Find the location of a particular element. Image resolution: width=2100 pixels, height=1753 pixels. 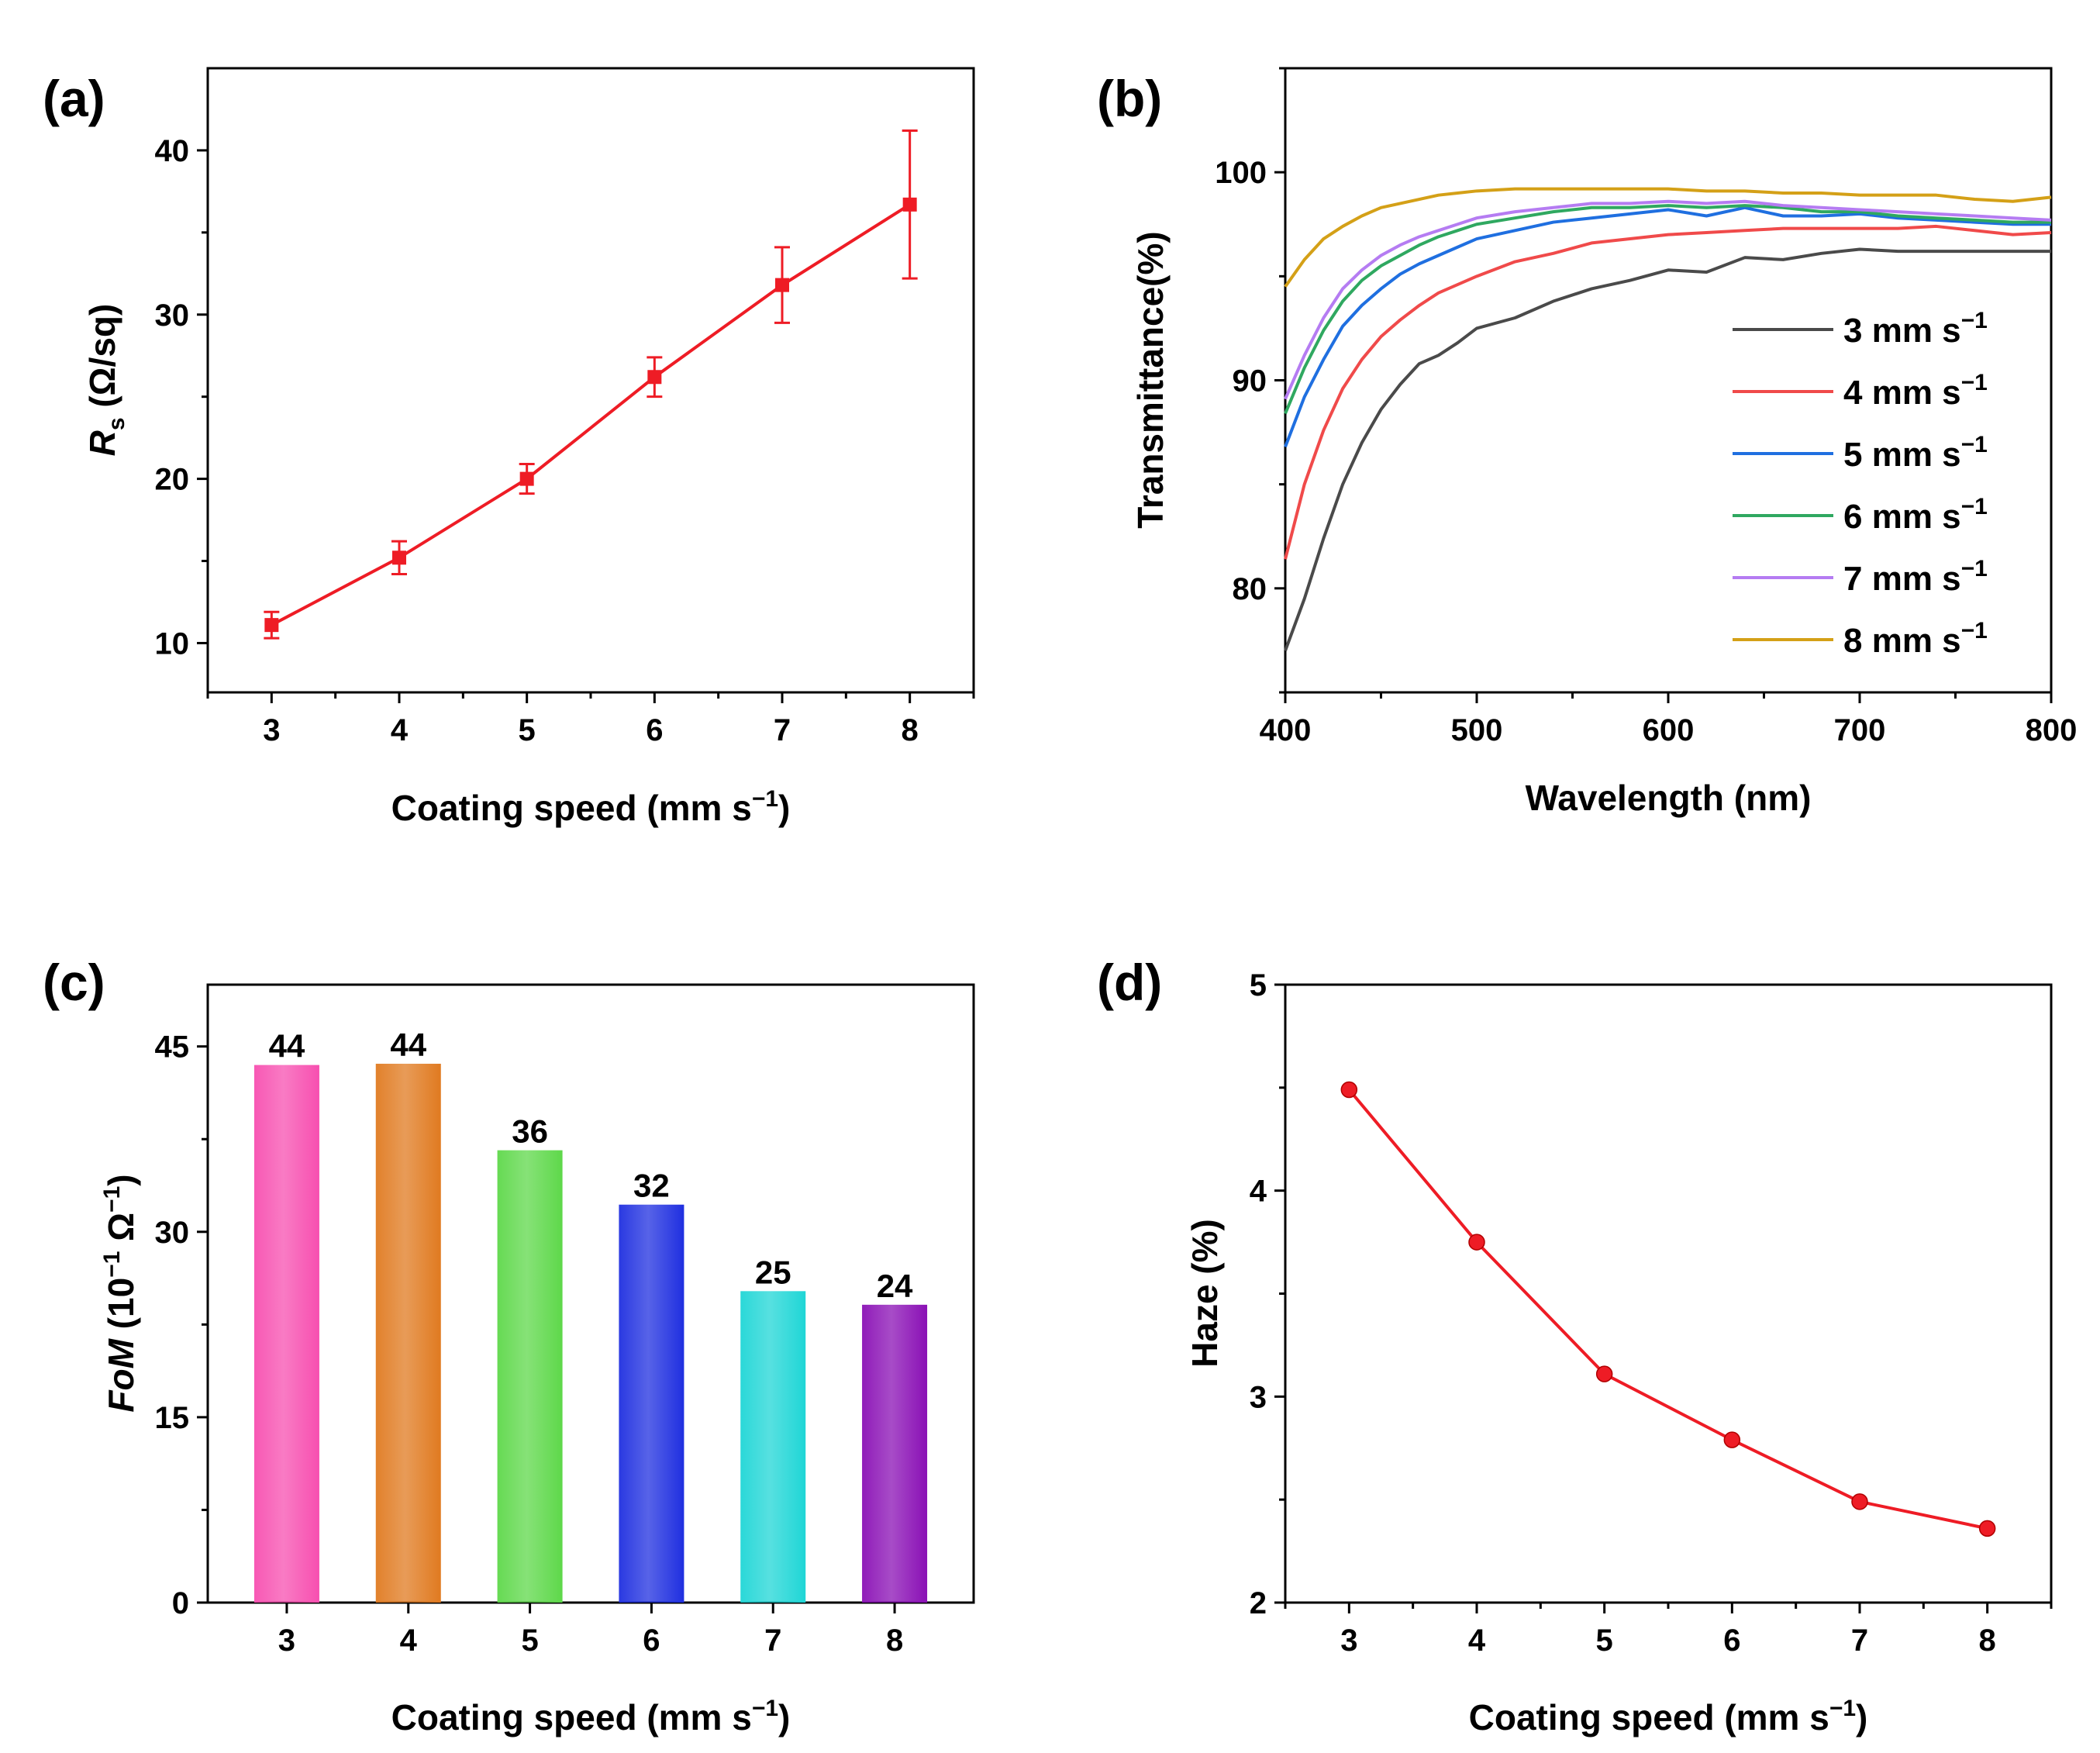

panel-d-x-axis-title-main: Coating speed (mm s is located at coordinates (1649, 1717).